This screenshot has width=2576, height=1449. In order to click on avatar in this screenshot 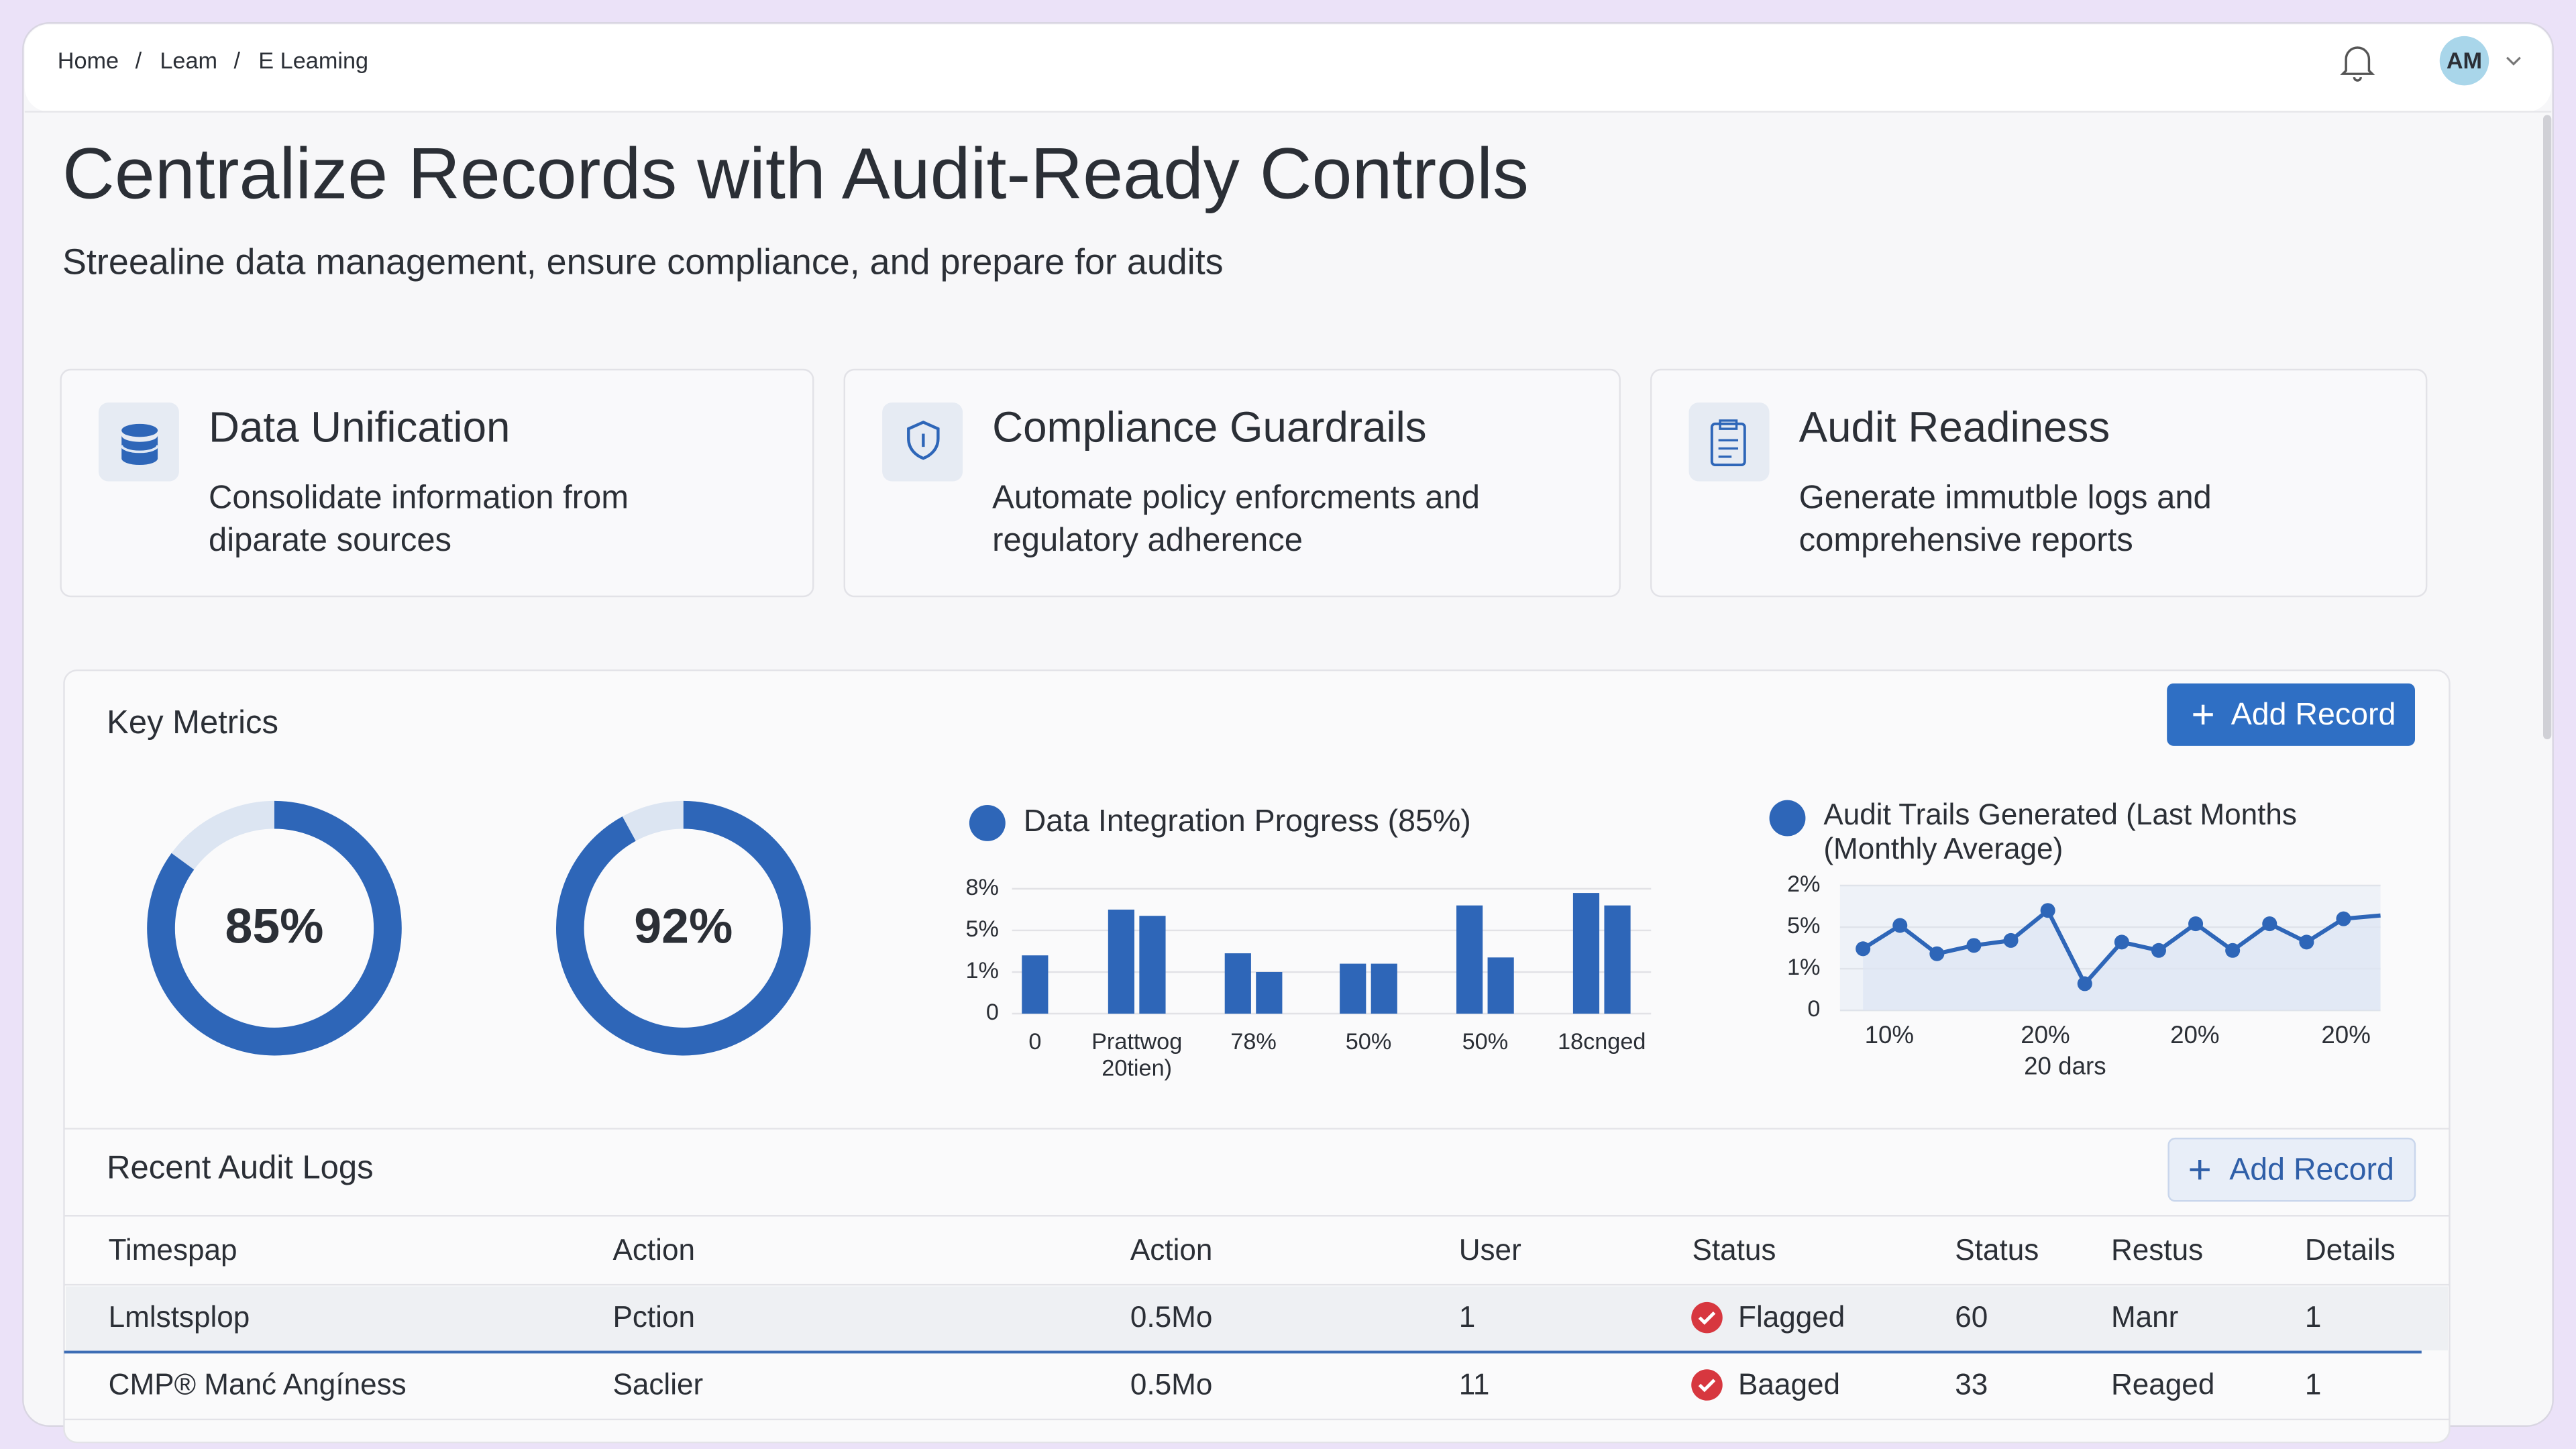, I will do `click(2464, 61)`.